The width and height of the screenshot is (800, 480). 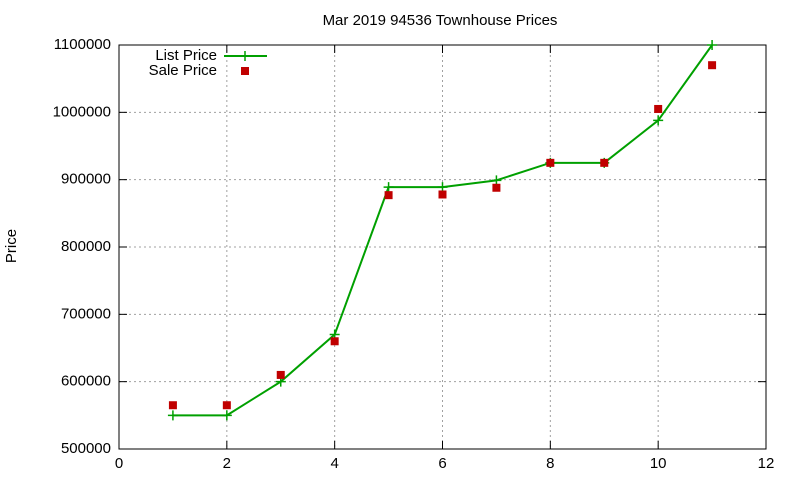 I want to click on y-tick-label: 900000, so click(x=86, y=179).